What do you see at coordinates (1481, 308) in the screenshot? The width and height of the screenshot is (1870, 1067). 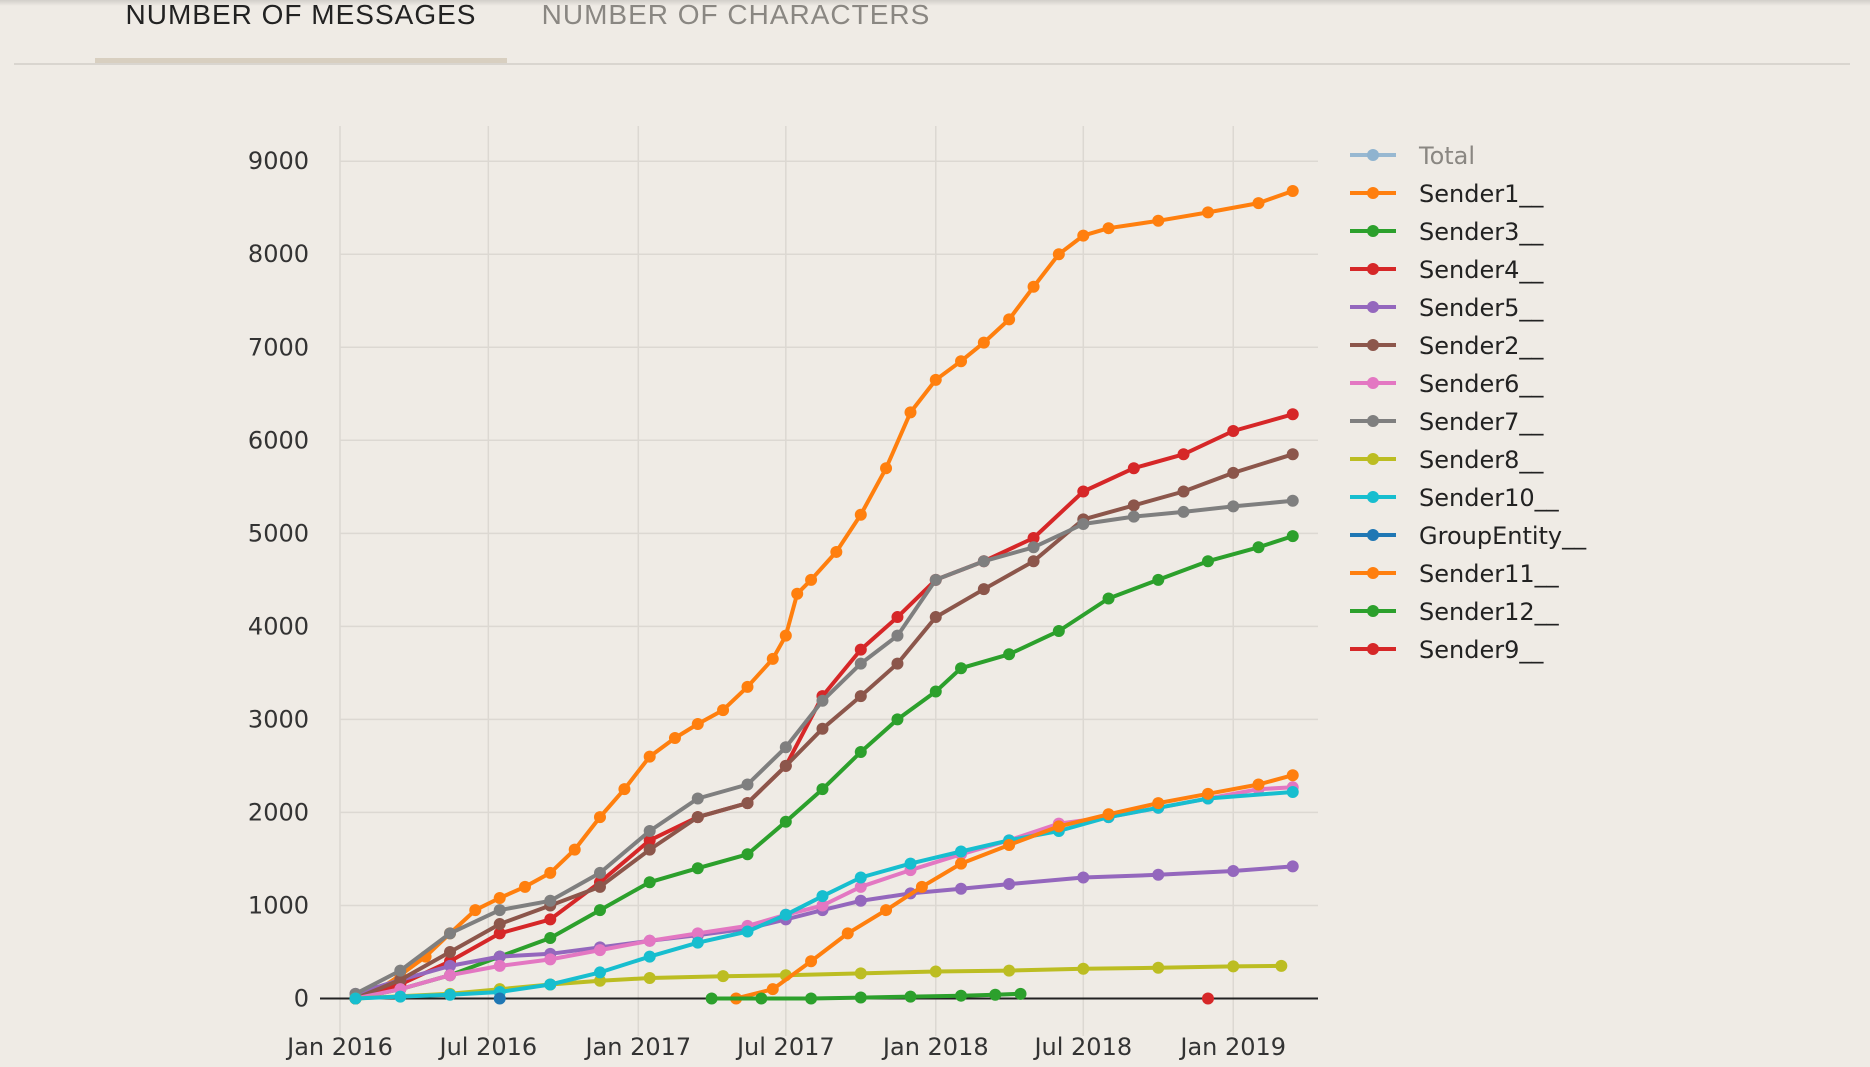 I see `legend-item-label: Sender5__` at bounding box center [1481, 308].